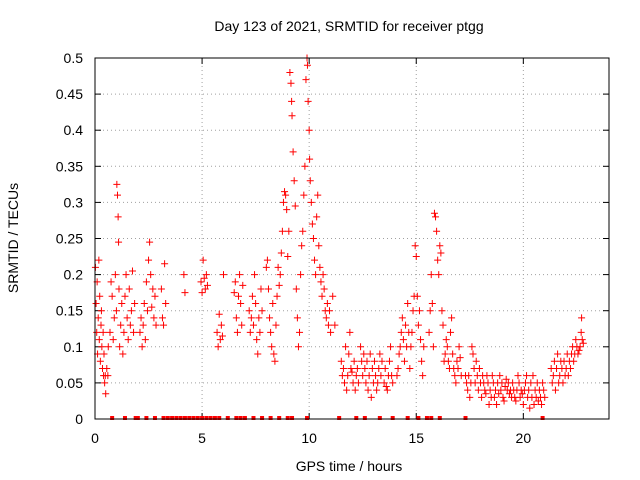  Describe the element at coordinates (309, 438) in the screenshot. I see `x-tick-label: 10` at that location.